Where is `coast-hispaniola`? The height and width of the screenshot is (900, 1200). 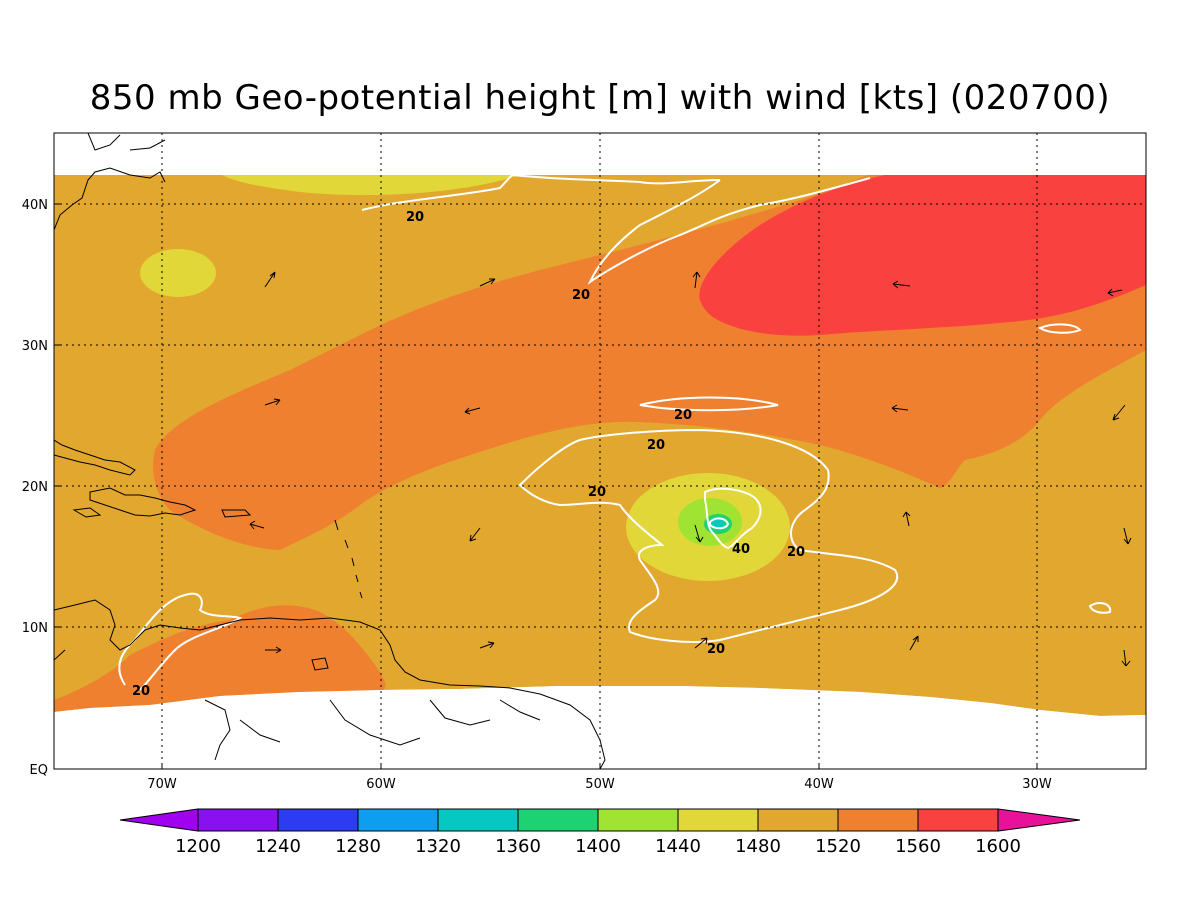 coast-hispaniola is located at coordinates (143, 502).